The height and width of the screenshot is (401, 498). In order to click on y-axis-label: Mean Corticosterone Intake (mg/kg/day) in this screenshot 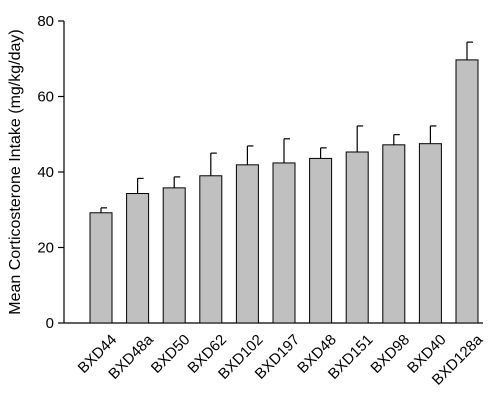, I will do `click(15, 171)`.